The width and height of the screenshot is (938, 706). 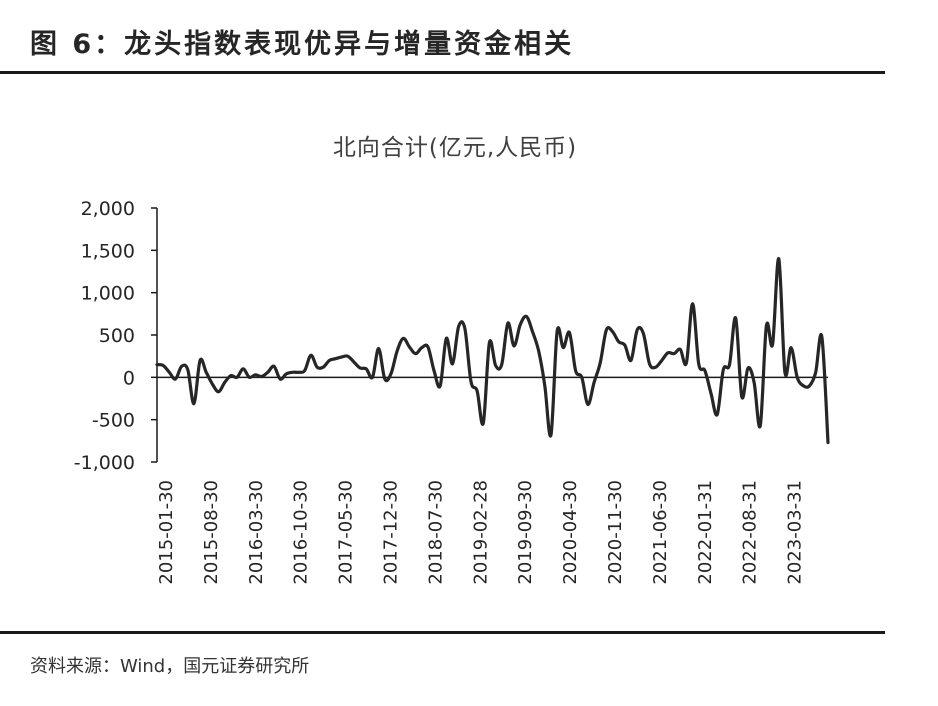 I want to click on x-tick-label: 2019-02-28, so click(x=480, y=532).